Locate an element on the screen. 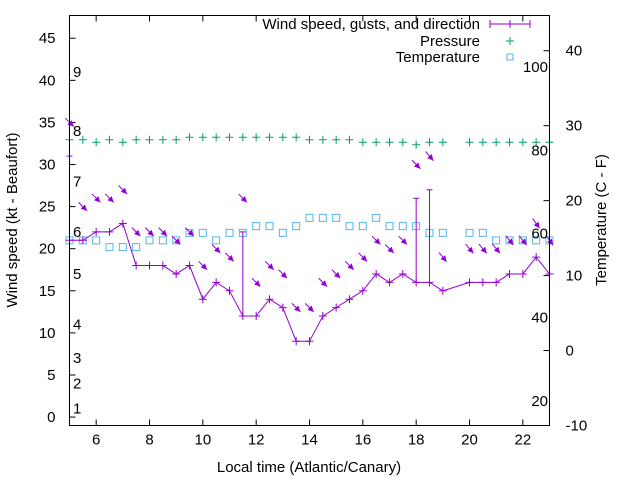 The width and height of the screenshot is (640, 480). x-tick-label: 14 is located at coordinates (309, 440).